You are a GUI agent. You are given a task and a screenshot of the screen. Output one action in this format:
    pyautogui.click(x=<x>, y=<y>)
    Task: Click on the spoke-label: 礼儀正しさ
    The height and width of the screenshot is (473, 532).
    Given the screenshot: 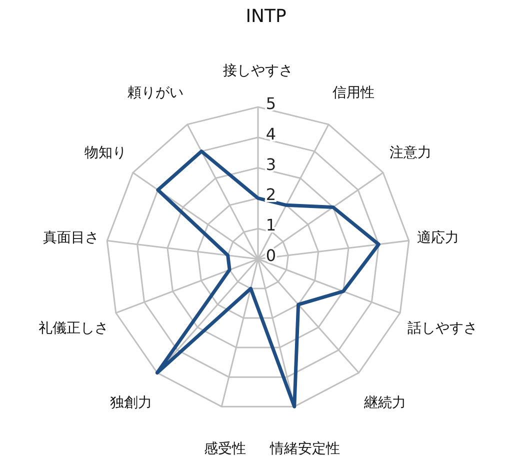 What is the action you would take?
    pyautogui.click(x=73, y=328)
    